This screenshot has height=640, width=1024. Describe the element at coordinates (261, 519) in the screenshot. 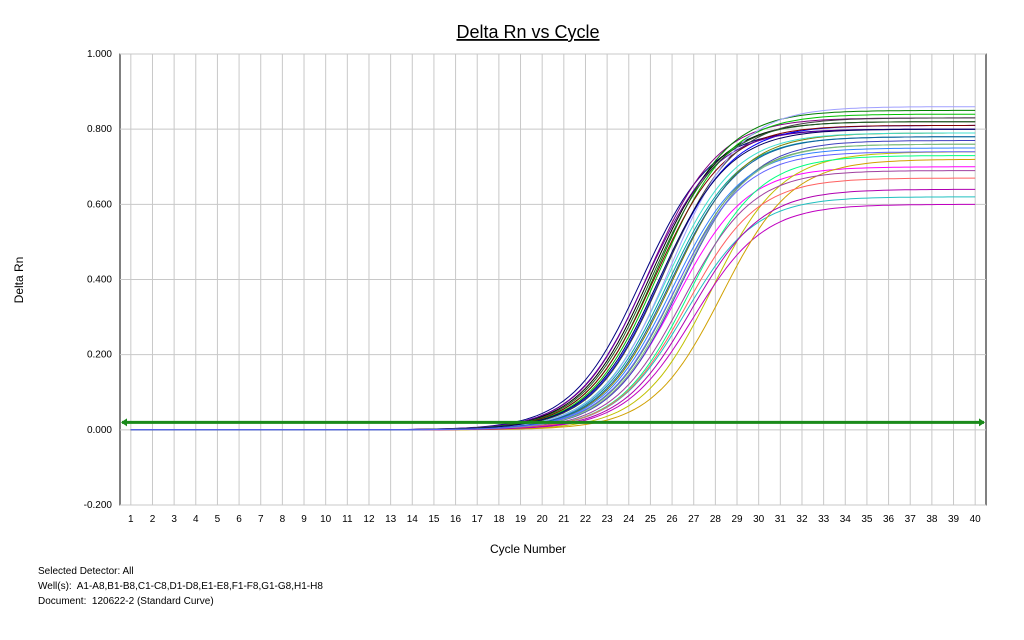

I see `x-tick-label: 7` at that location.